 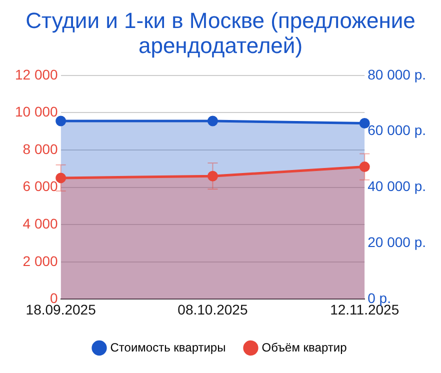 I want to click on y2-tick-label: 80 000 р., so click(x=397, y=74).